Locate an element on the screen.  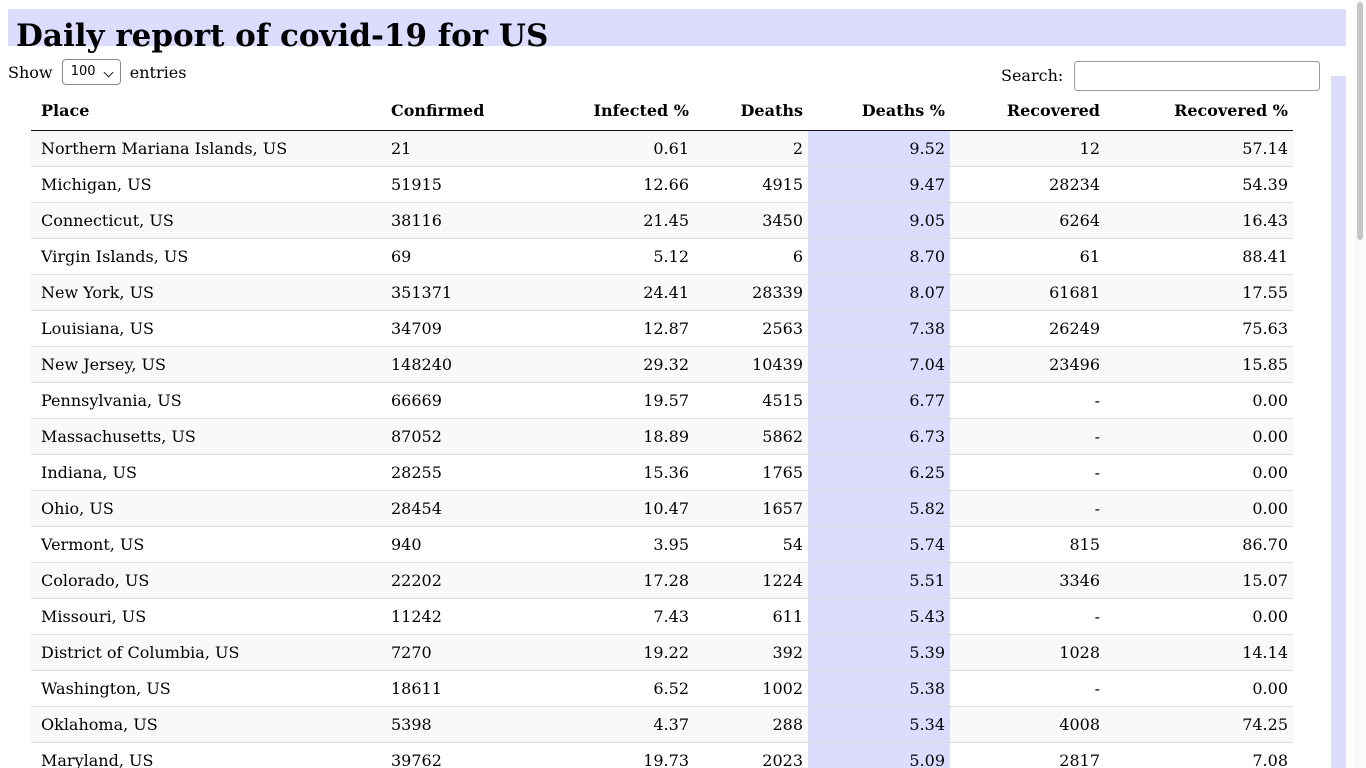
cell-place: District of Columbia, US is located at coordinates (206, 651).